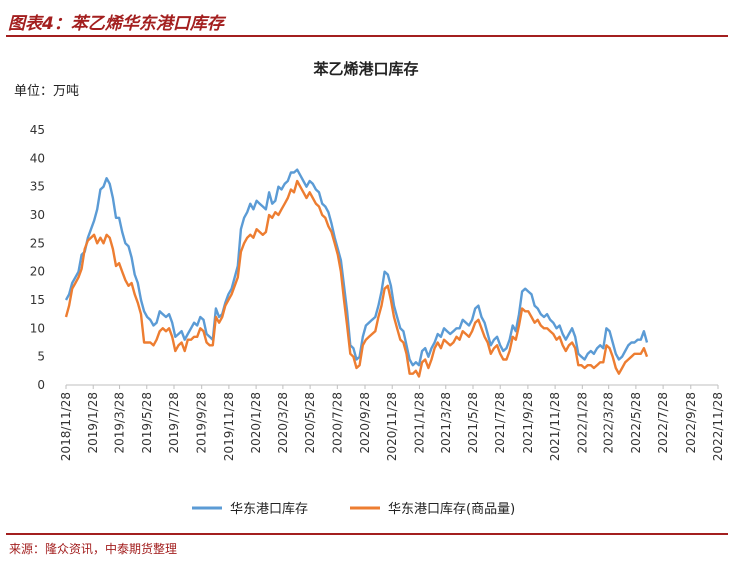 This screenshot has height=569, width=732. I want to click on x-tick-label: 2019/9/28, so click(202, 423).